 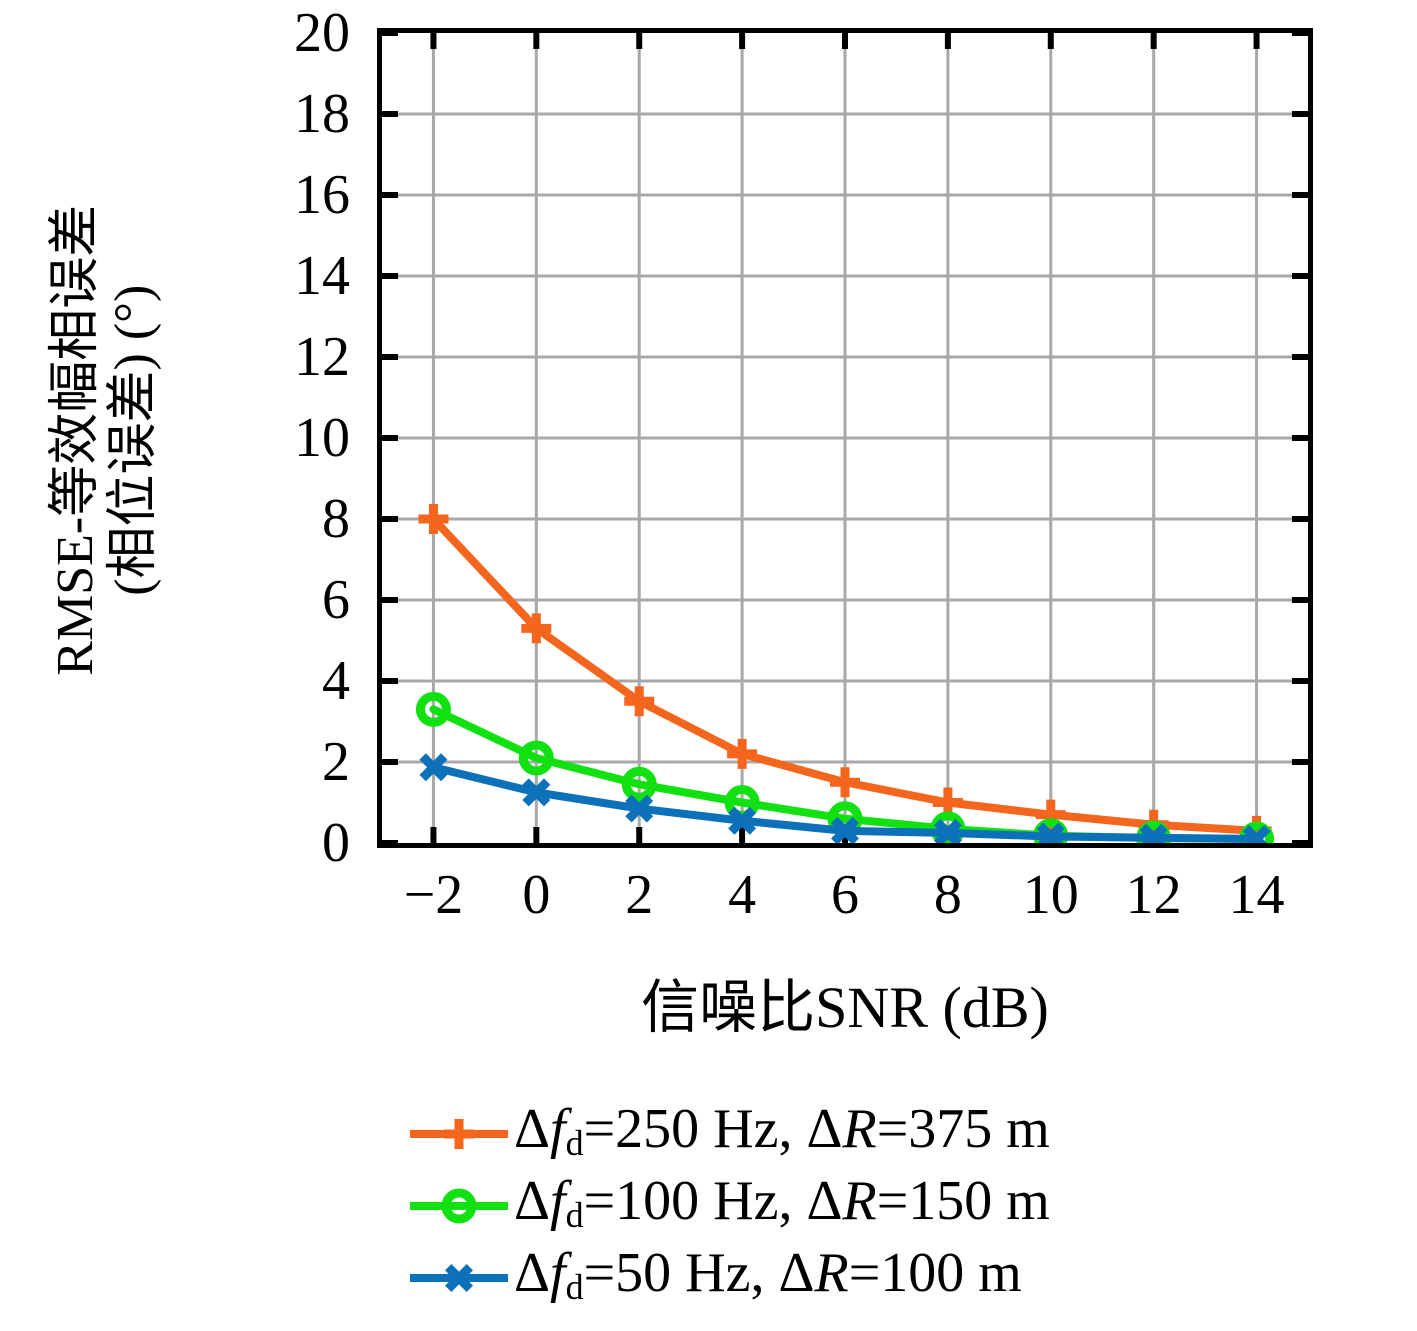 I want to click on y-axis-tick-label: 2, so click(x=336, y=762).